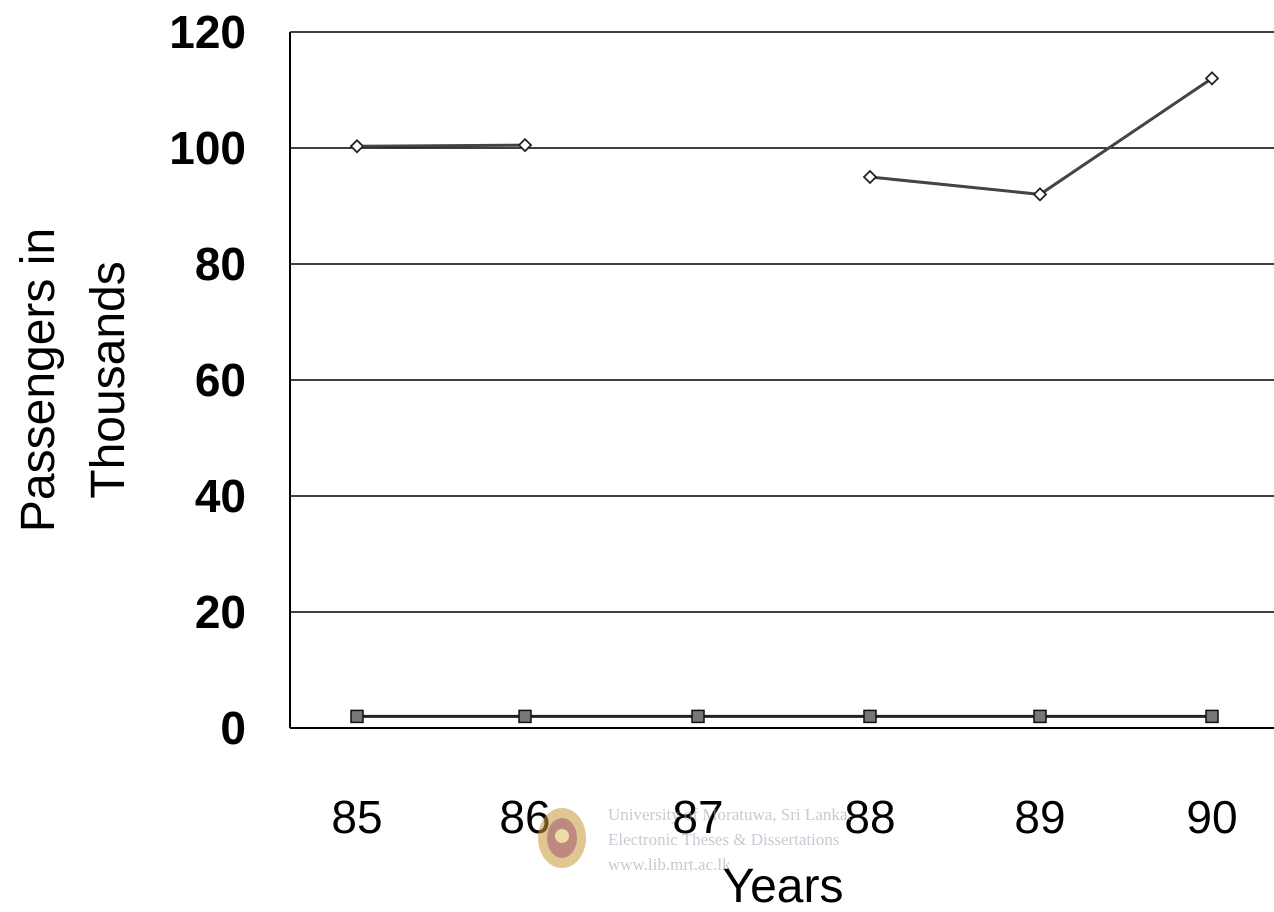  What do you see at coordinates (1039, 817) in the screenshot?
I see `x-tick-label: 89` at bounding box center [1039, 817].